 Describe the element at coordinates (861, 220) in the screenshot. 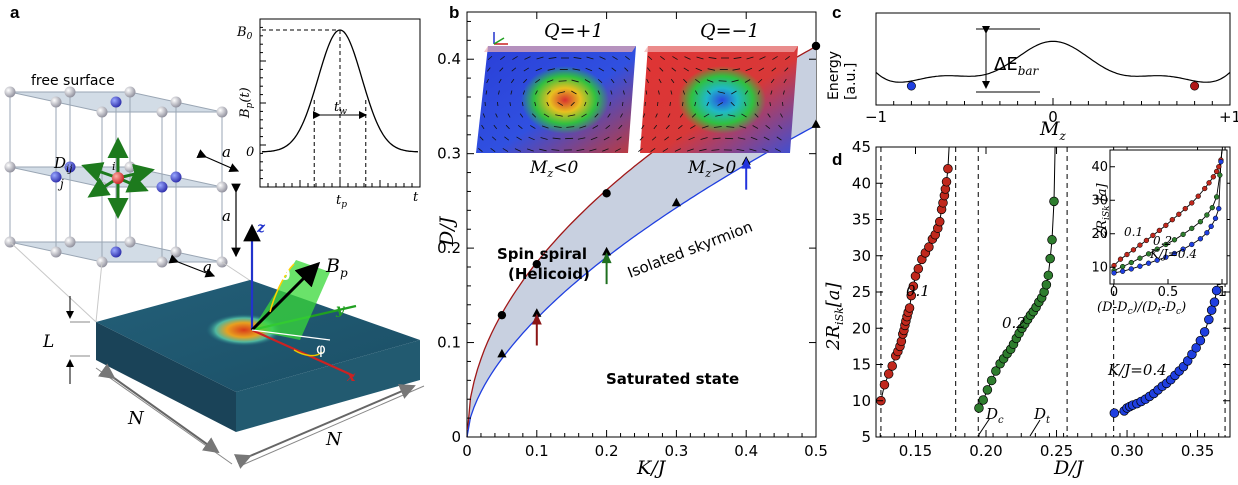

I see `d-ytick-label: 35` at that location.